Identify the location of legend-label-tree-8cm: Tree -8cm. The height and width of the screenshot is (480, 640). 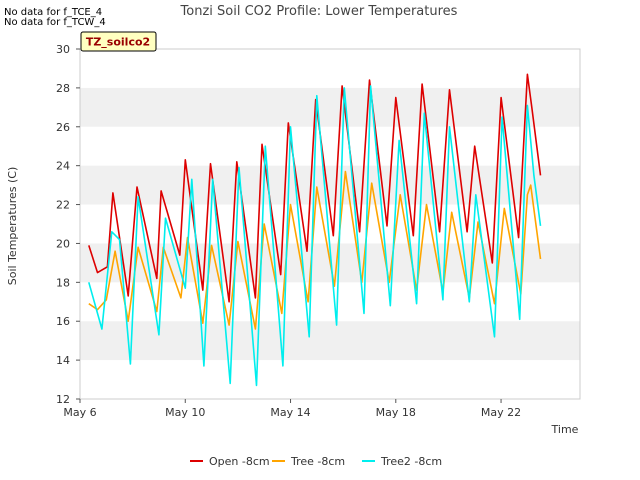
(317, 461).